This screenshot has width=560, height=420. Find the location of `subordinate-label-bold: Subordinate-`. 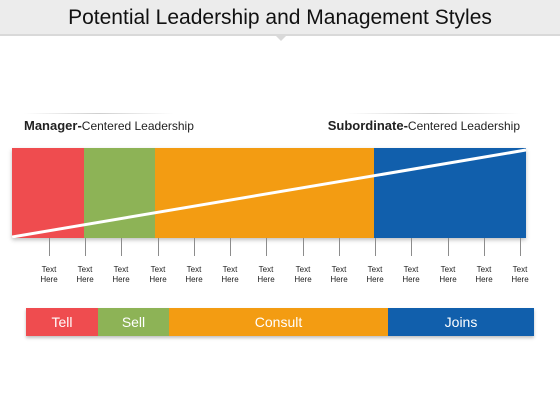

subordinate-label-bold: Subordinate- is located at coordinates (367, 125).